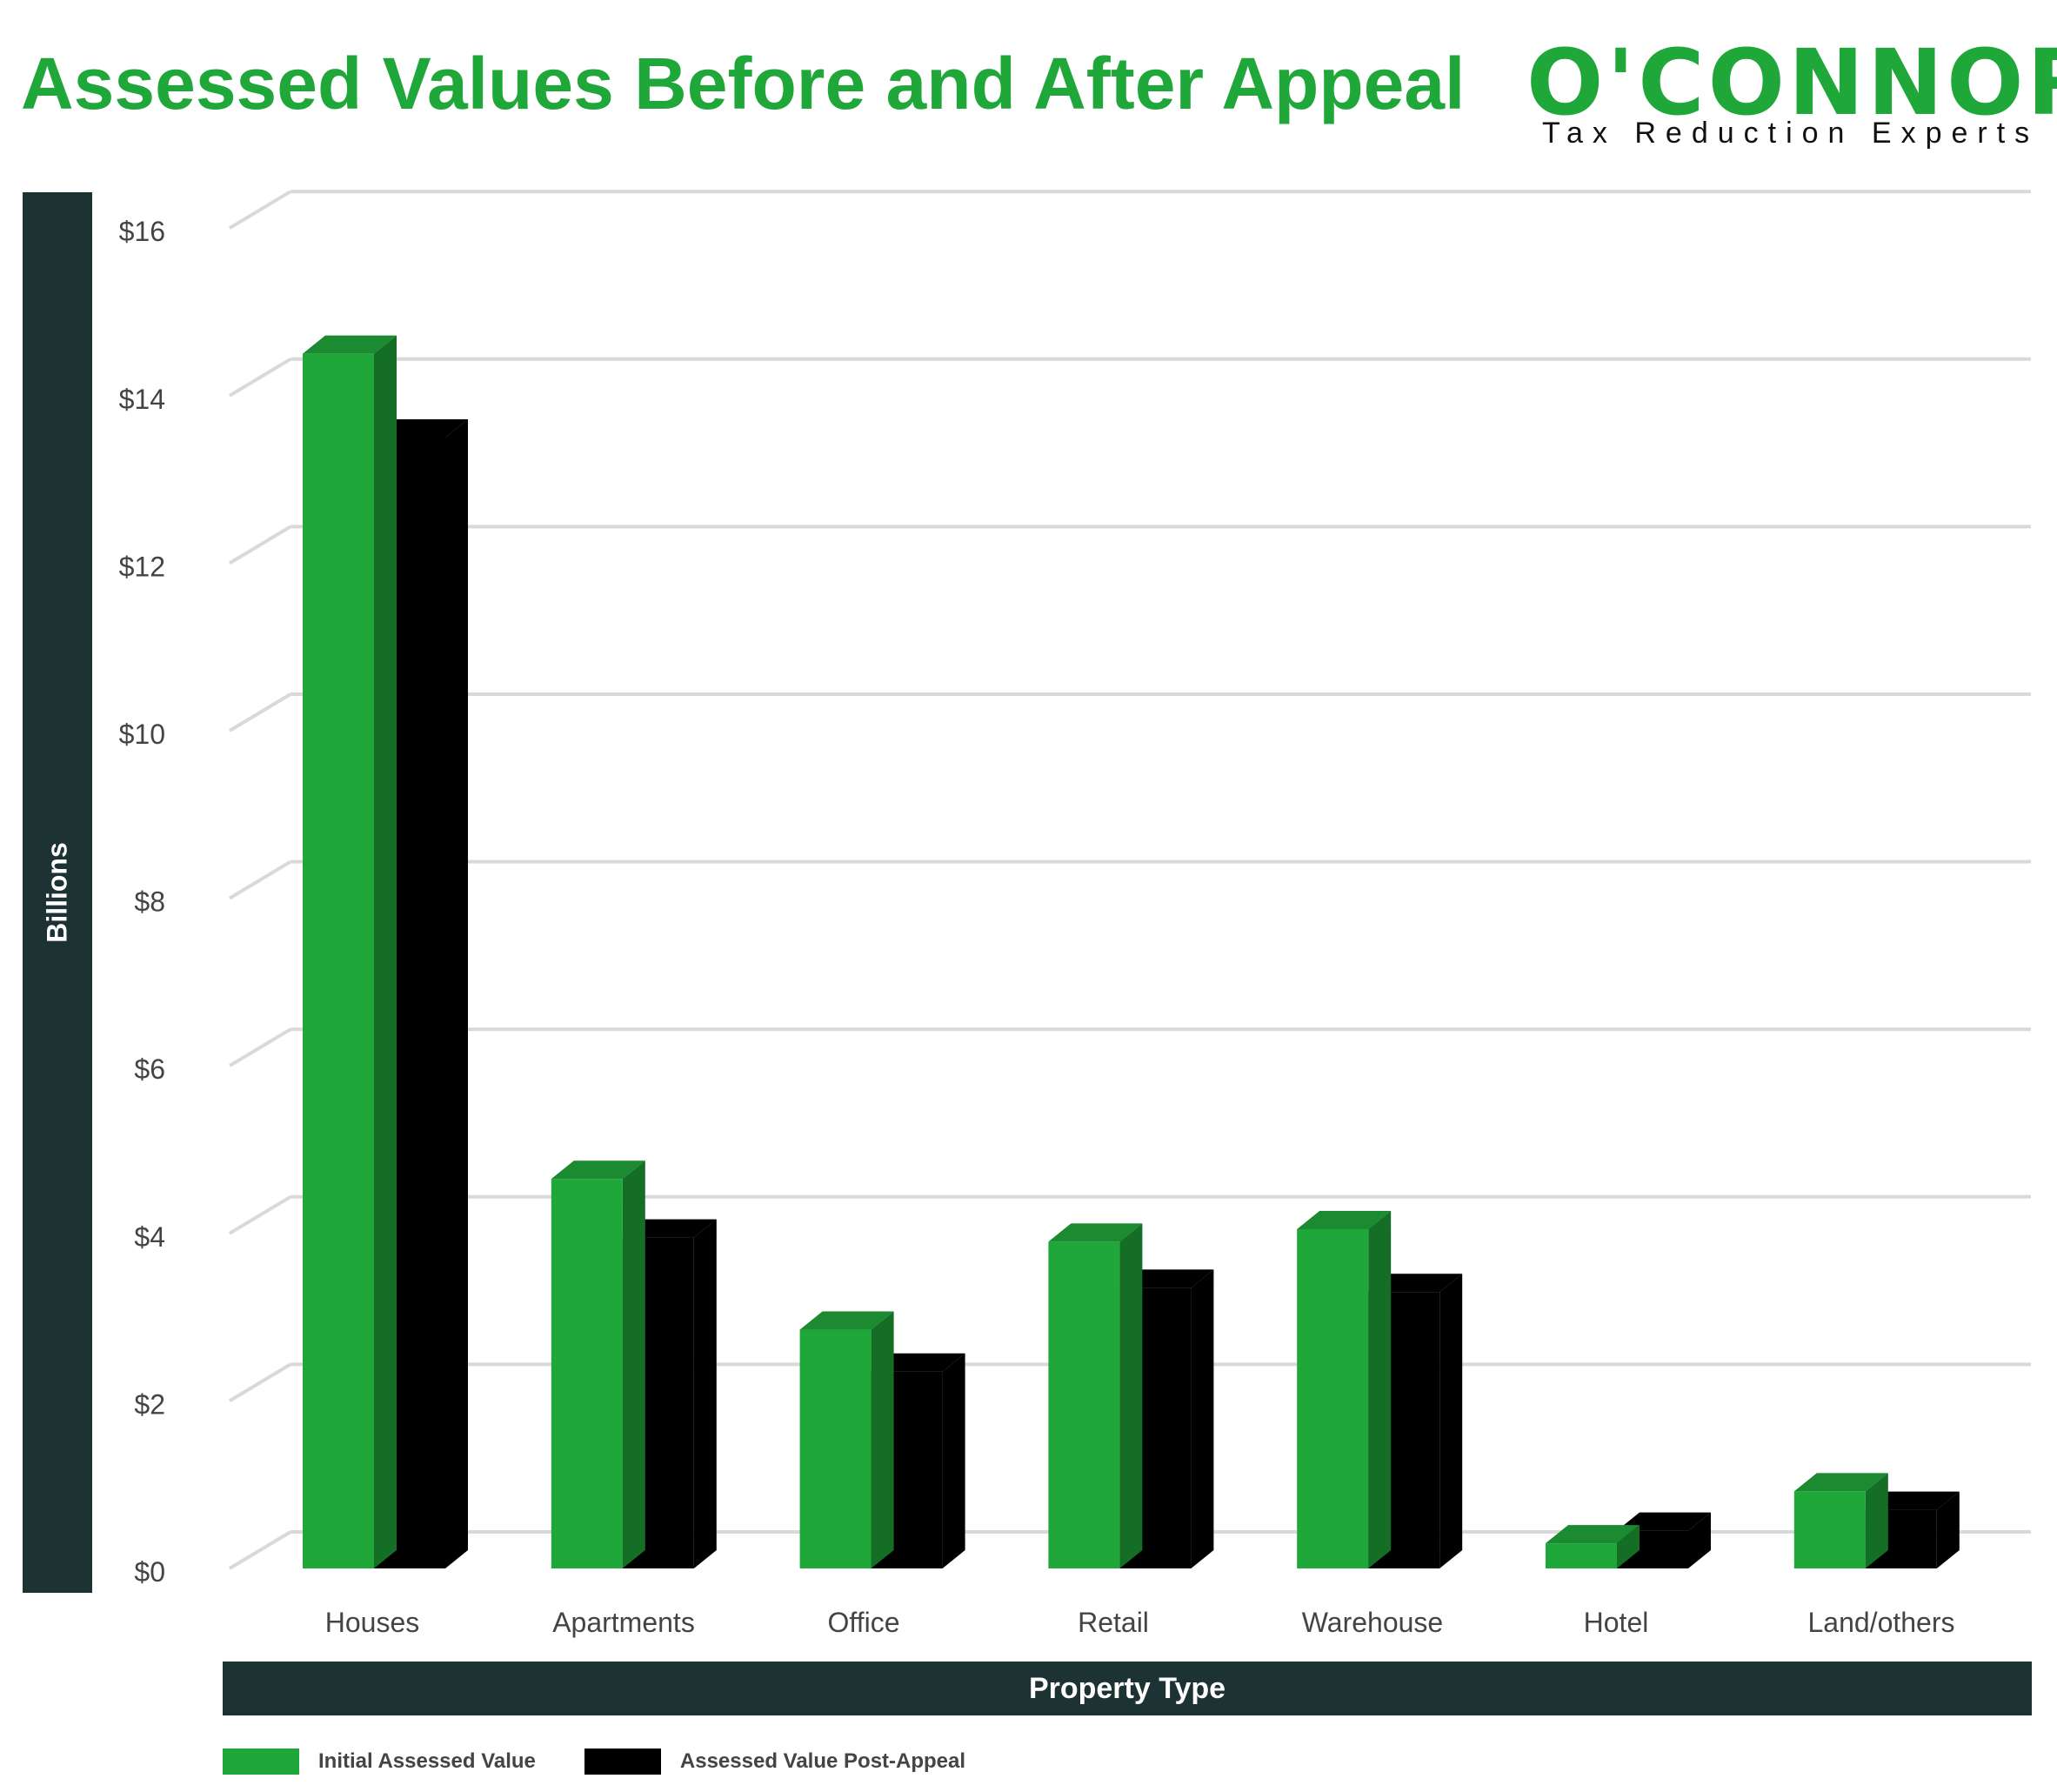  What do you see at coordinates (1791, 83) in the screenshot?
I see `logo-wordmark: O'CONNOR` at bounding box center [1791, 83].